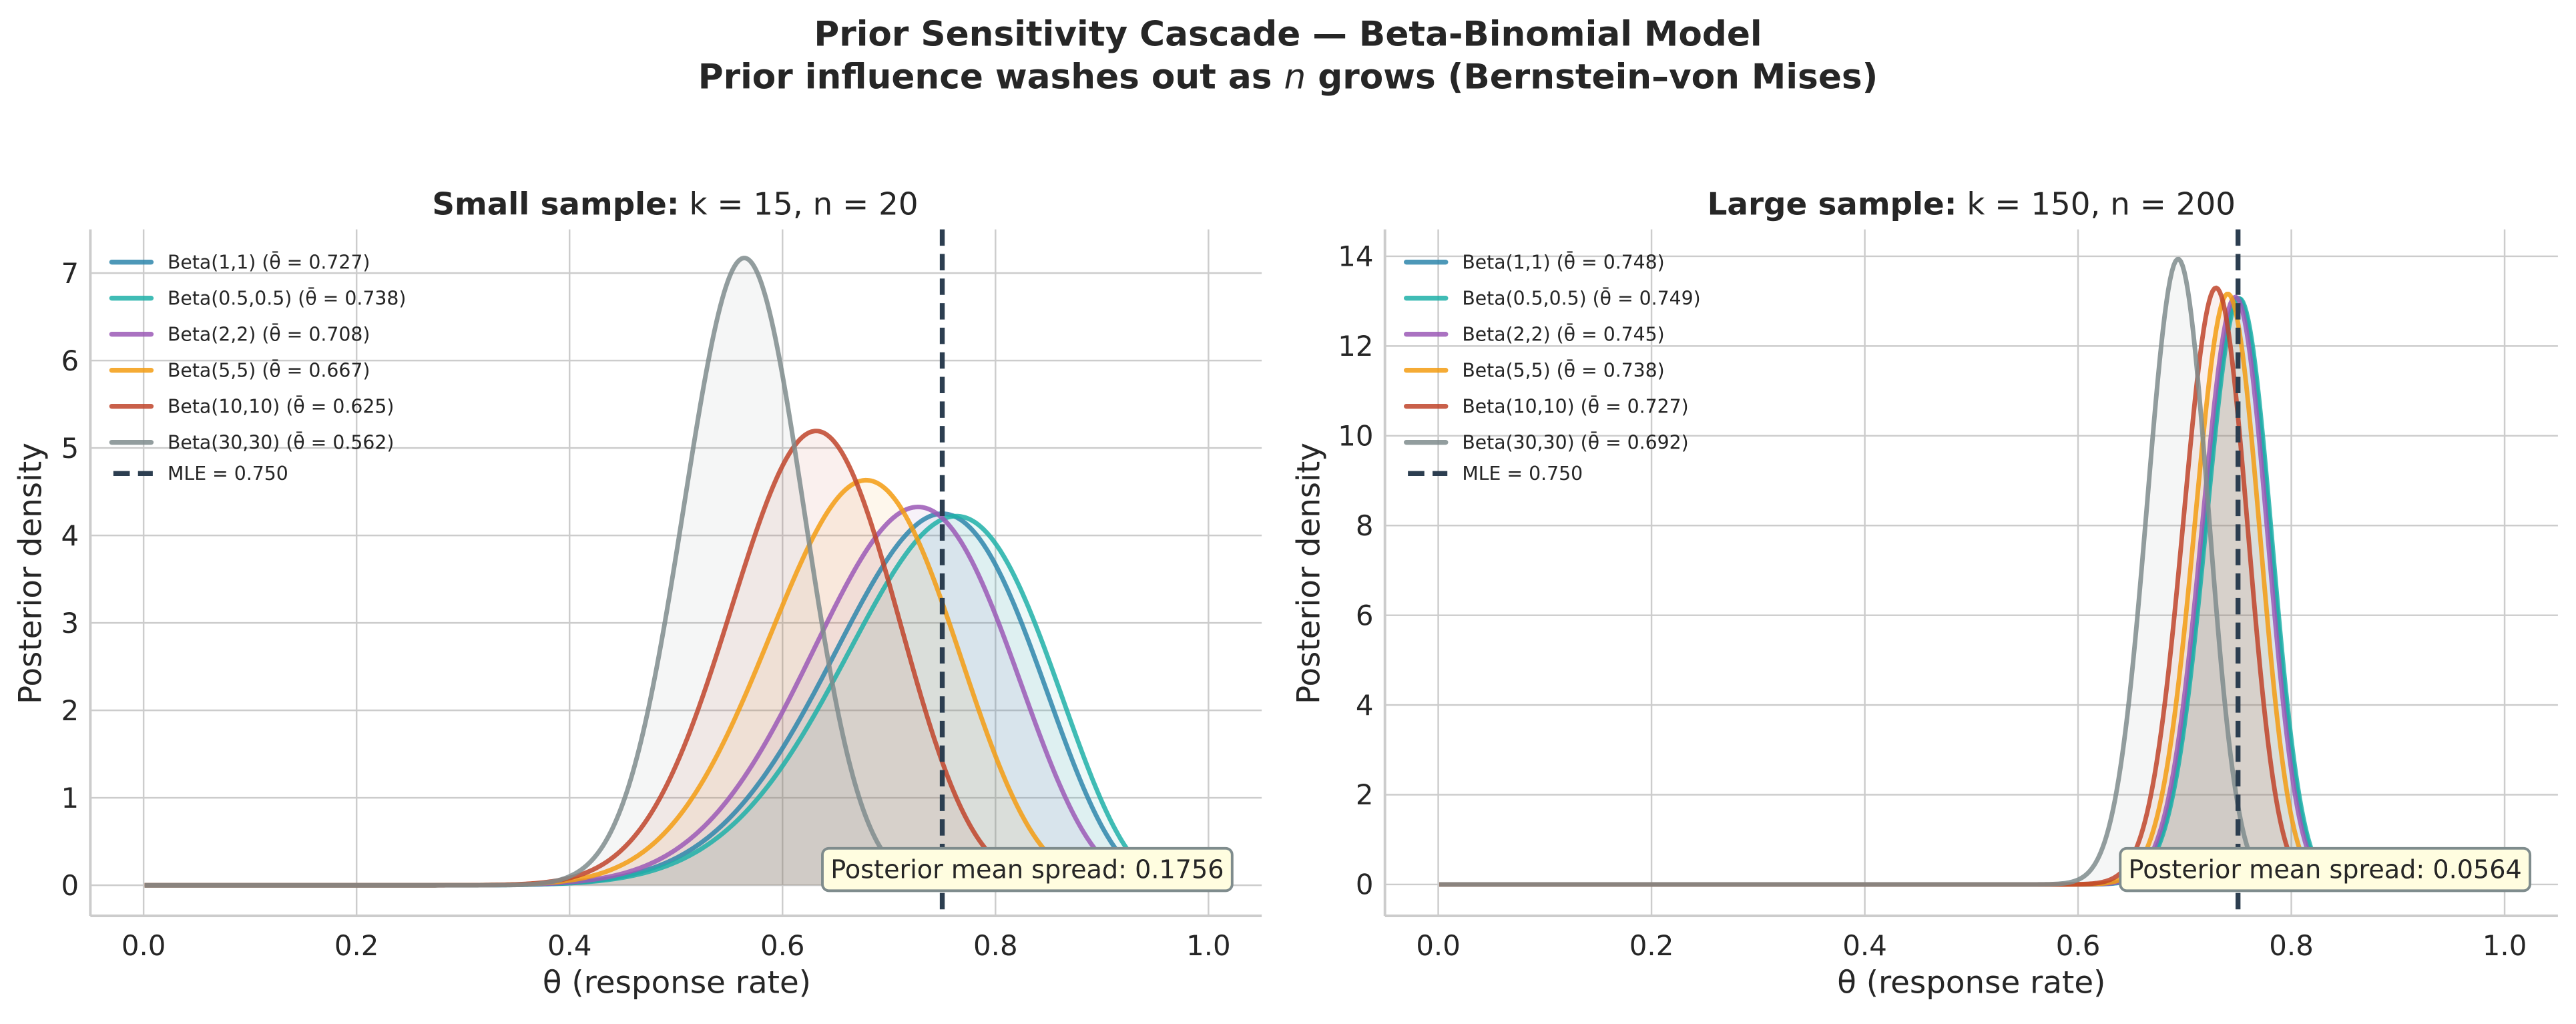  I want to click on legend-item: Beta(10,10) (θ̄ = 0.727), so click(1546, 406).